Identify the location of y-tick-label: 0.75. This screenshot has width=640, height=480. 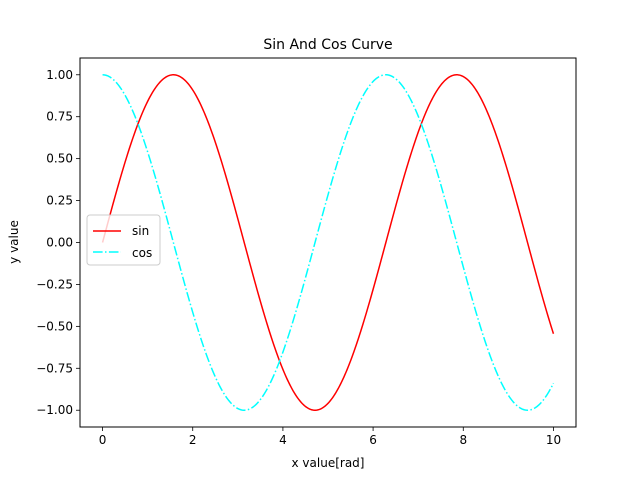
(59, 117).